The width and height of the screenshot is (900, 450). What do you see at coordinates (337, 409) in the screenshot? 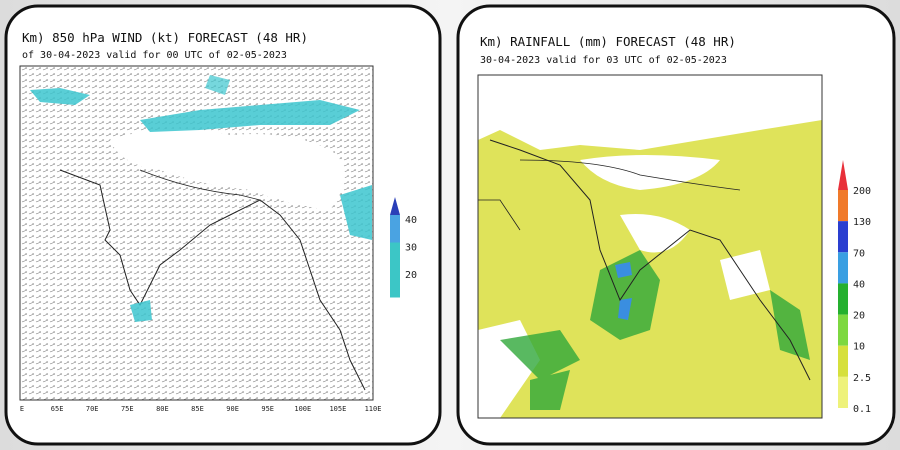
I see `x-label: 105E` at bounding box center [337, 409].